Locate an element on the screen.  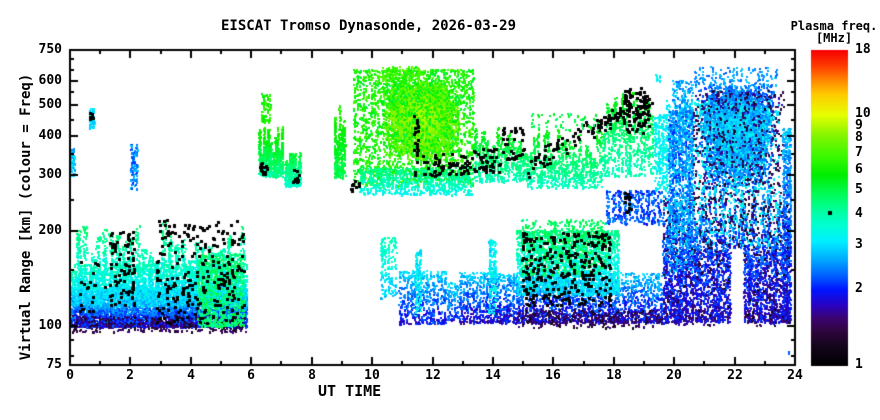
plot-title: EISCAT Tromso Dynasonde, 2026-03-29 is located at coordinates (369, 26).